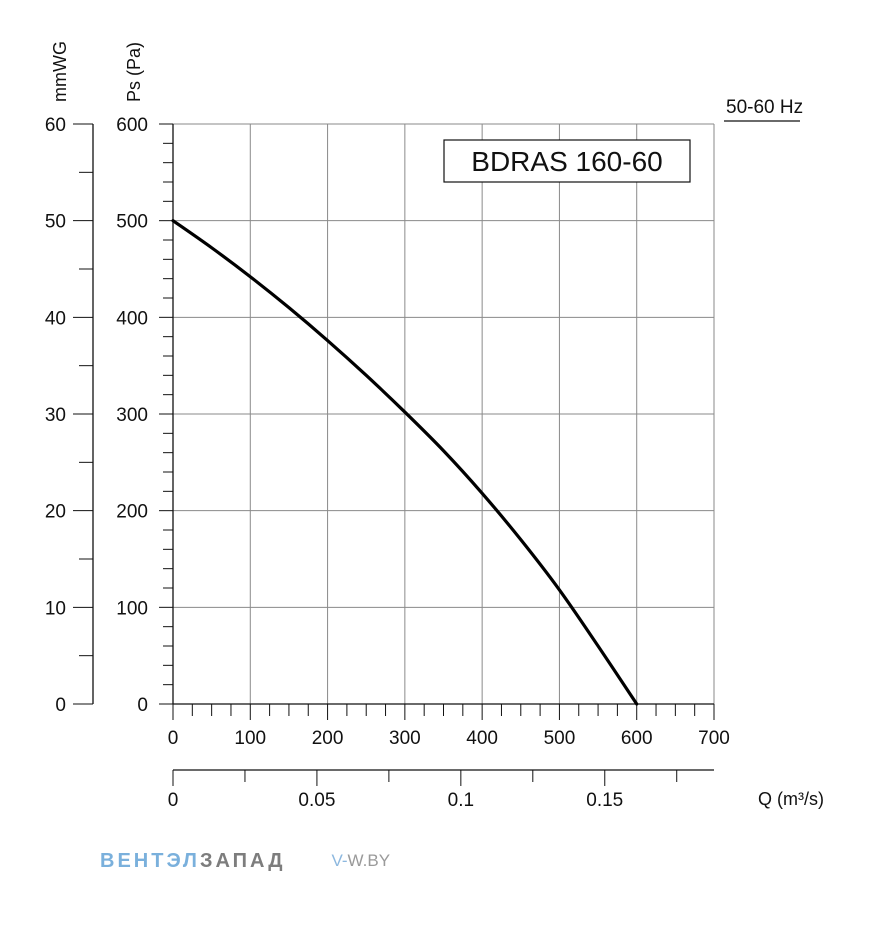  Describe the element at coordinates (339, 860) in the screenshot. I see `watermark-site-part1: V-` at that location.